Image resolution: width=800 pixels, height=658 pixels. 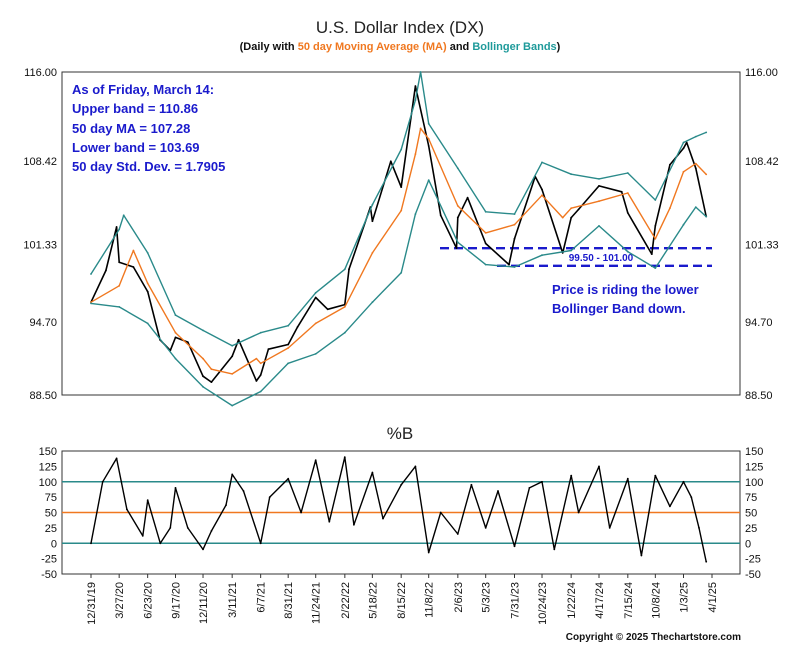 I want to click on x-tick-label-19: 7/15/24, so click(x=629, y=600).